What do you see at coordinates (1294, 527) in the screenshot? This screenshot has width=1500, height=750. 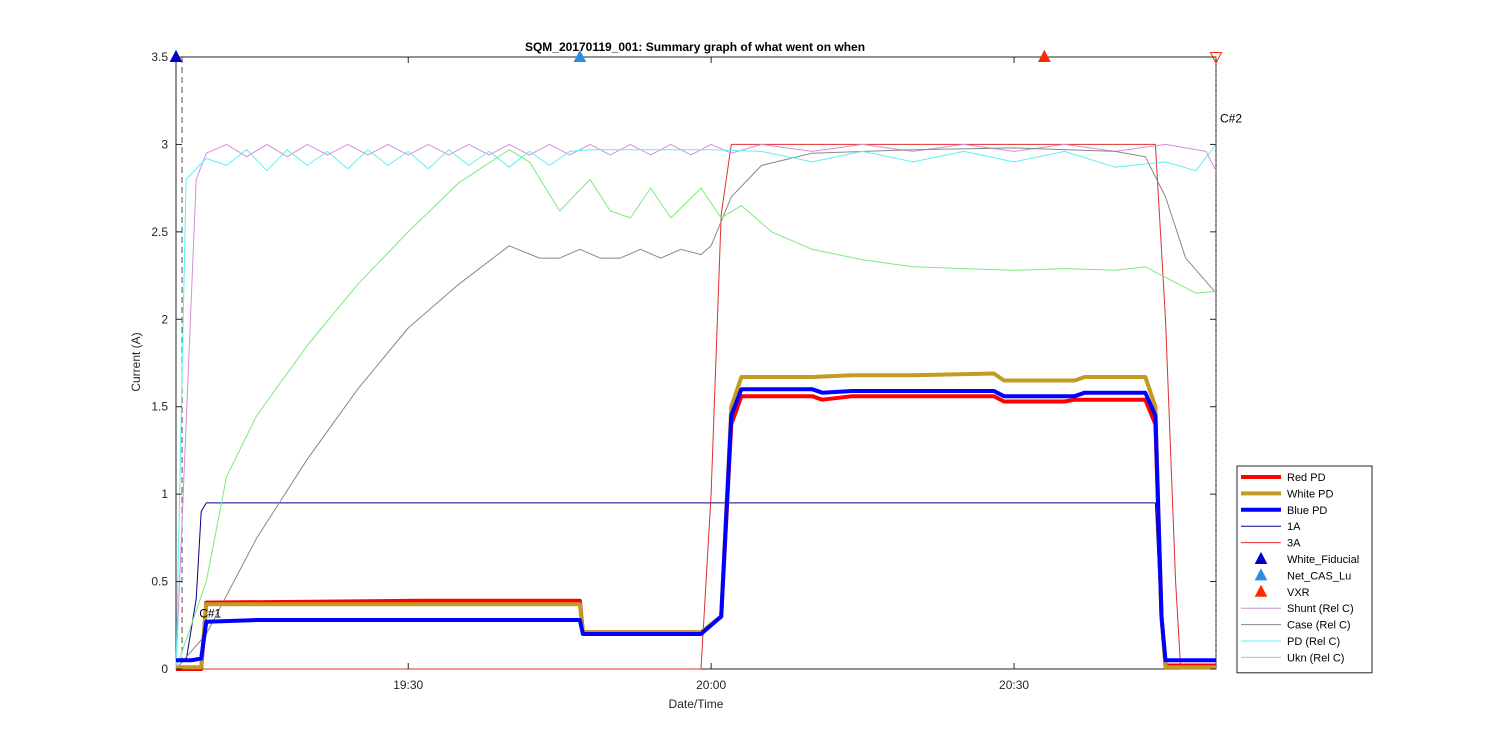 I see `legend-label-1a: 1A` at bounding box center [1294, 527].